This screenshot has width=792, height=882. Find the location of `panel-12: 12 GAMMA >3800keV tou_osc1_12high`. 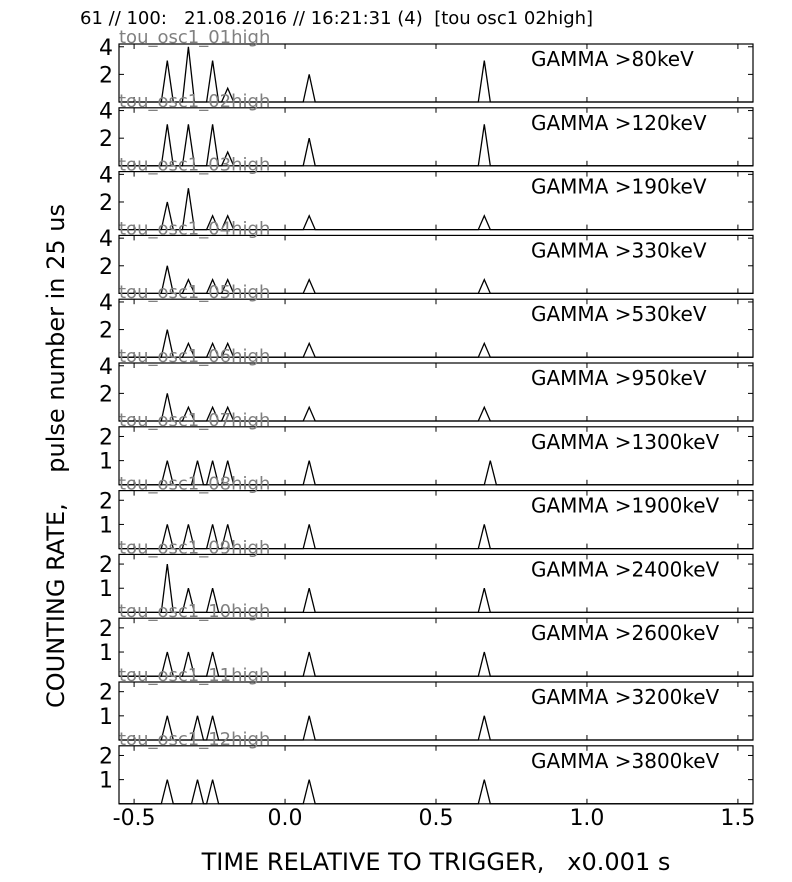

panel-12: 12 GAMMA >3800keV tou_osc1_12high is located at coordinates (426, 767).